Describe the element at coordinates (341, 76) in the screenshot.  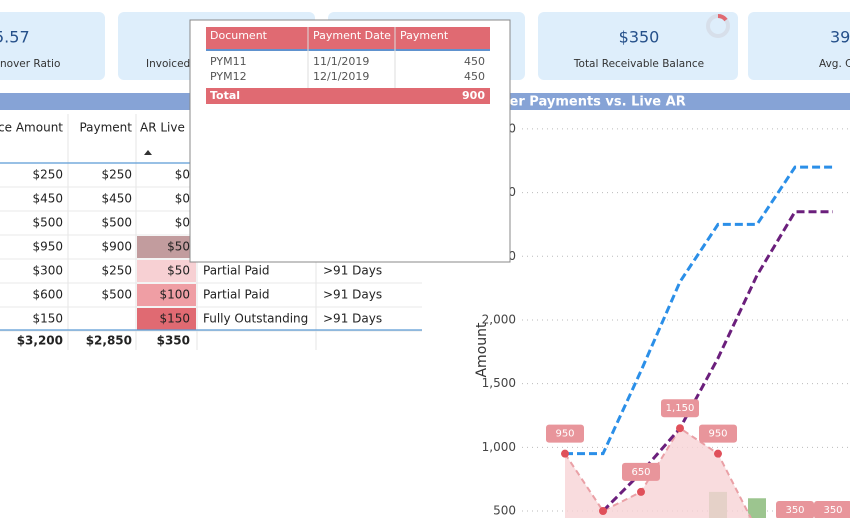
I see `tooltip-cell: 12/1/2019` at that location.